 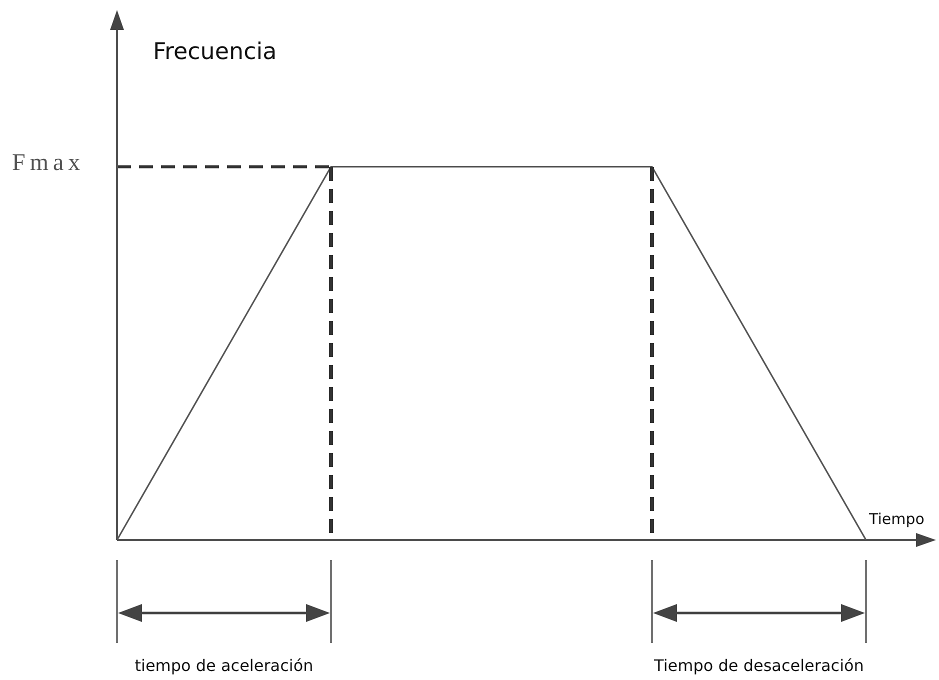 What do you see at coordinates (215, 51) in the screenshot?
I see `y-axis-title: Frecuencia` at bounding box center [215, 51].